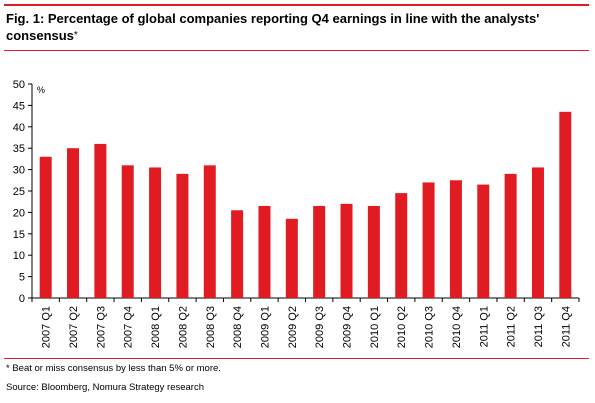 Image resolution: width=595 pixels, height=403 pixels. I want to click on x-tick-label: 2010 Q4, so click(457, 327).